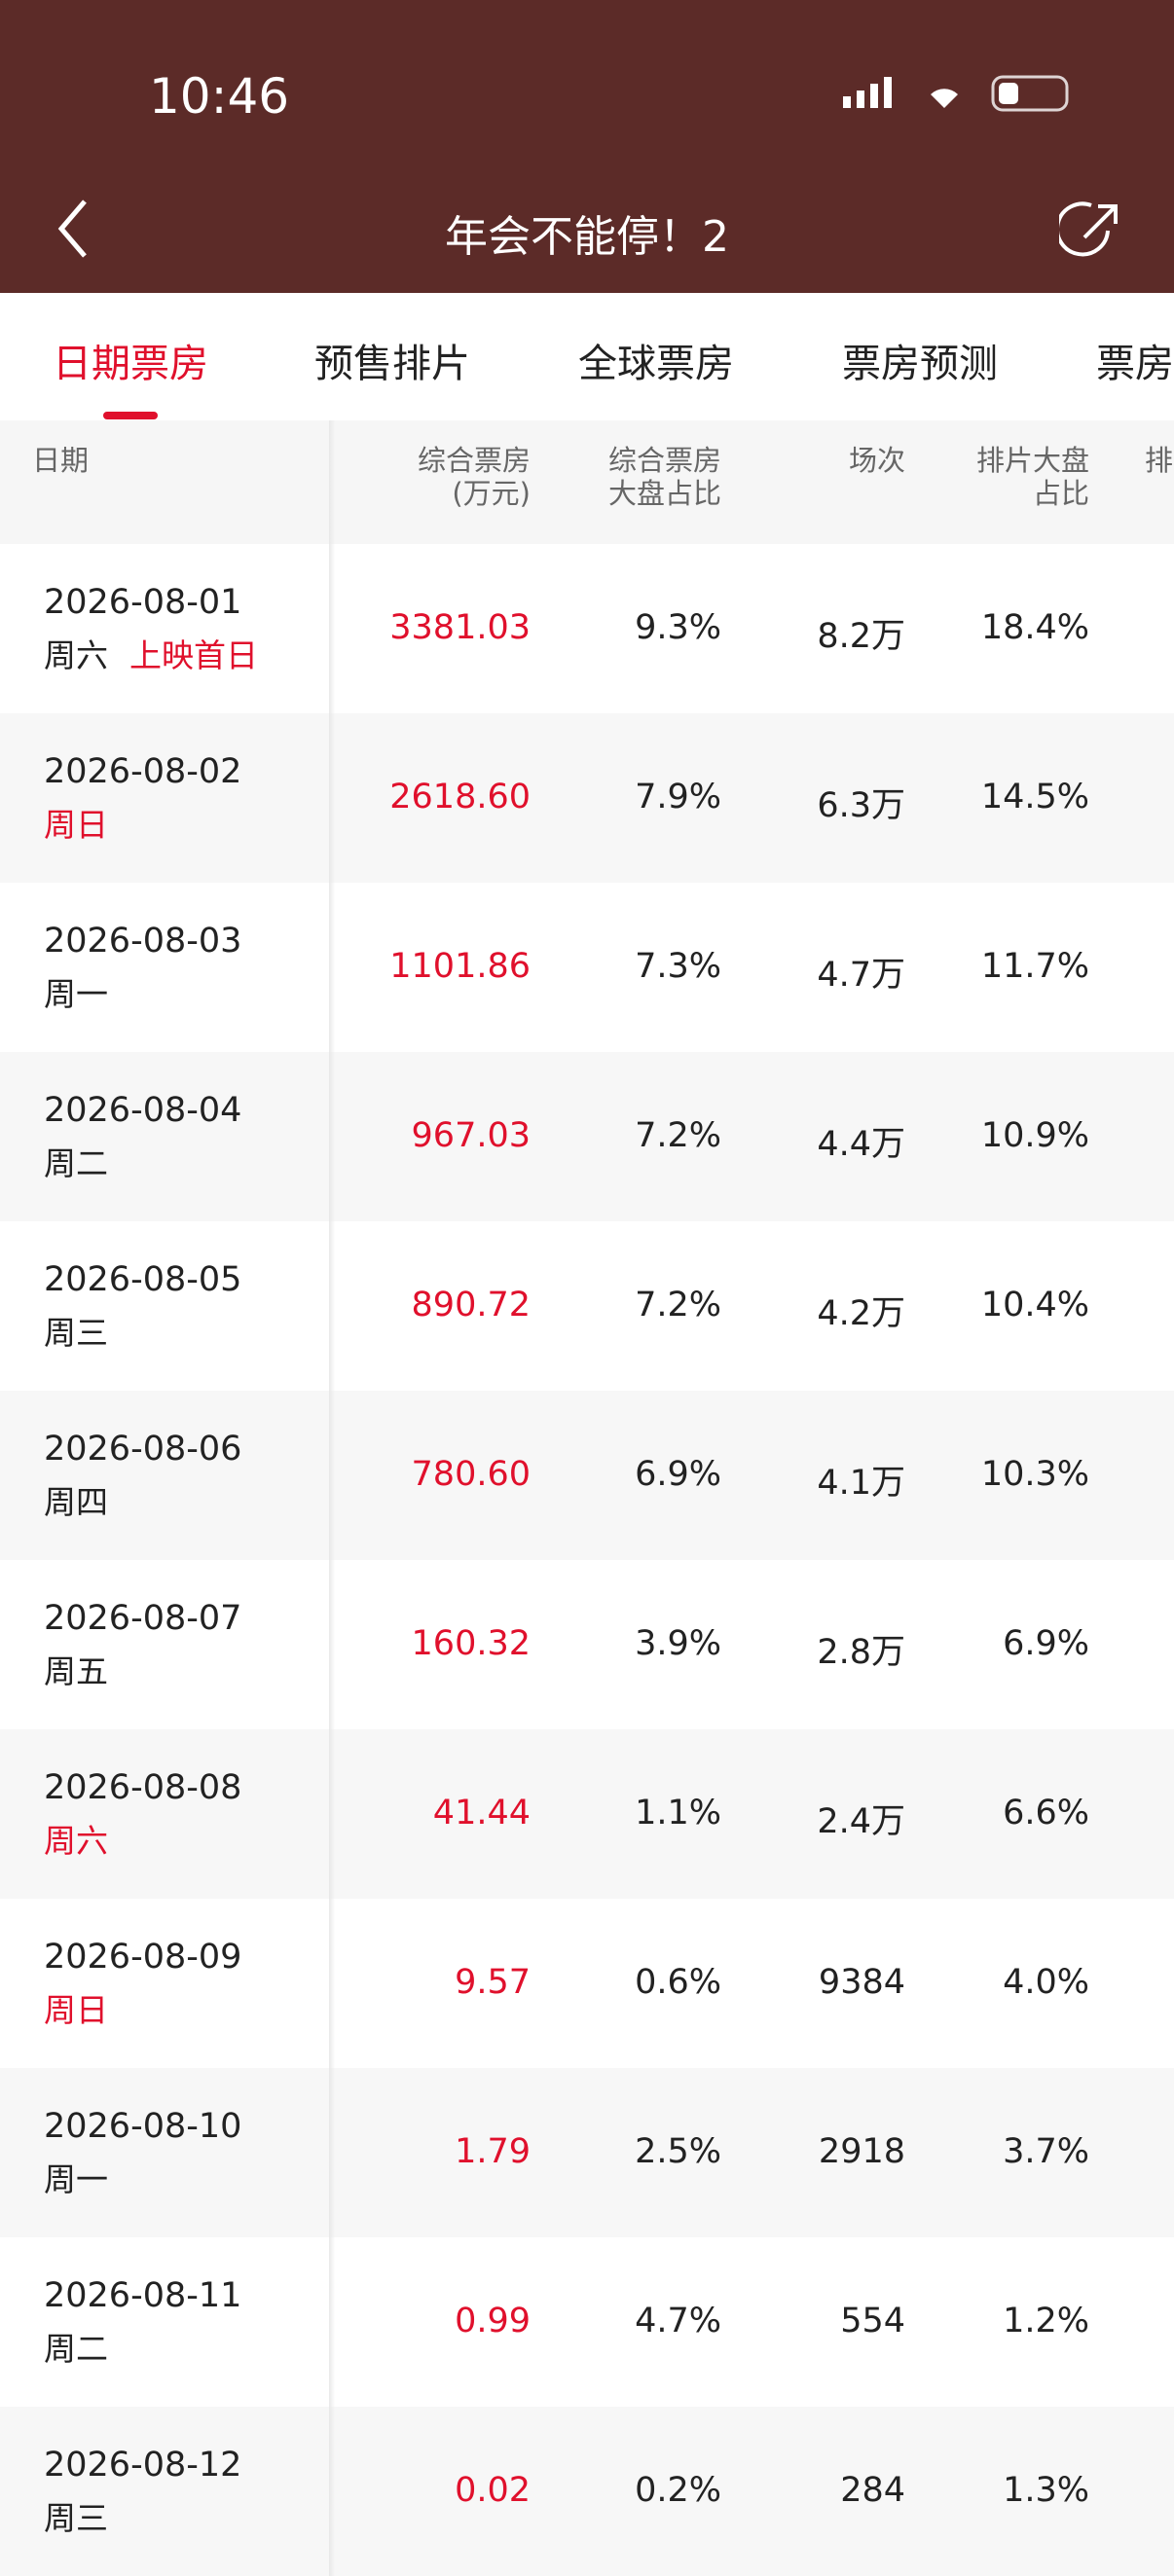  Describe the element at coordinates (678, 2321) in the screenshot. I see `share: 4.7%` at that location.